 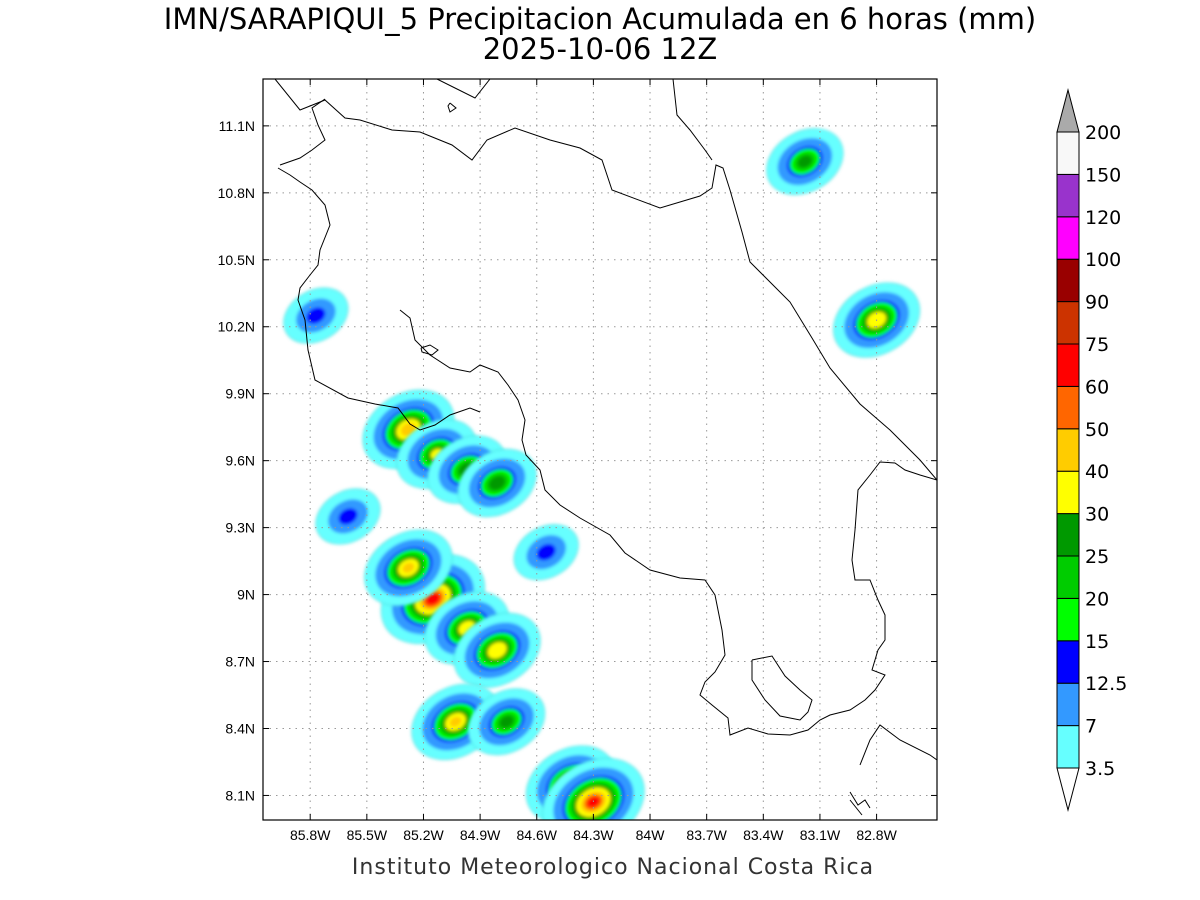 What do you see at coordinates (1068, 789) in the screenshot?
I see `colorbar-bottom-arrow` at bounding box center [1068, 789].